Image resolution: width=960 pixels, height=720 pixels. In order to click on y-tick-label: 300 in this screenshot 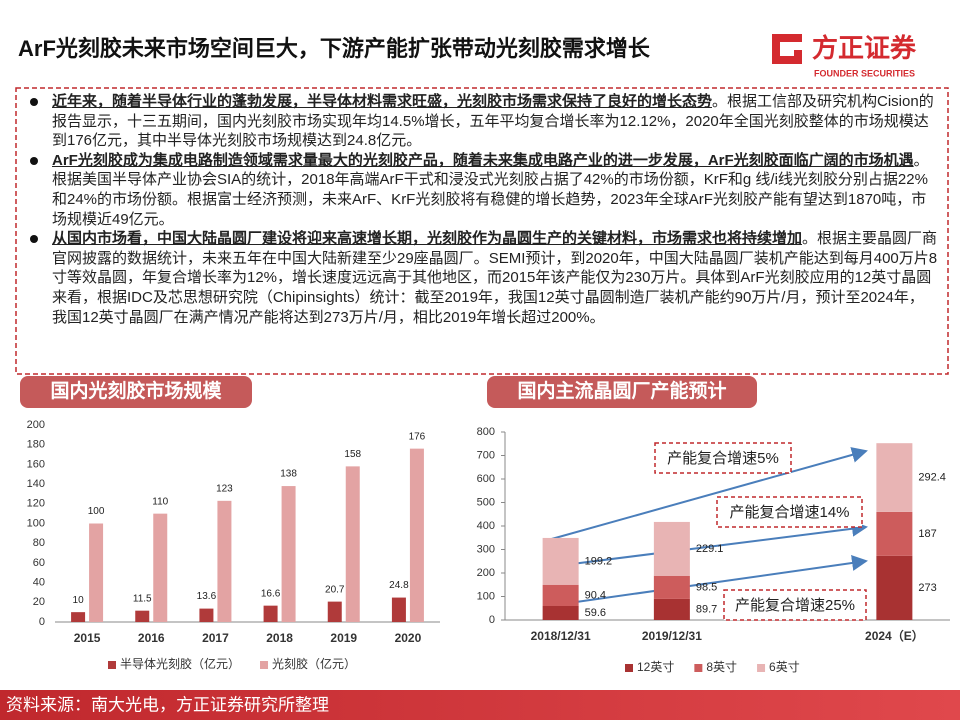, I will do `click(486, 549)`.